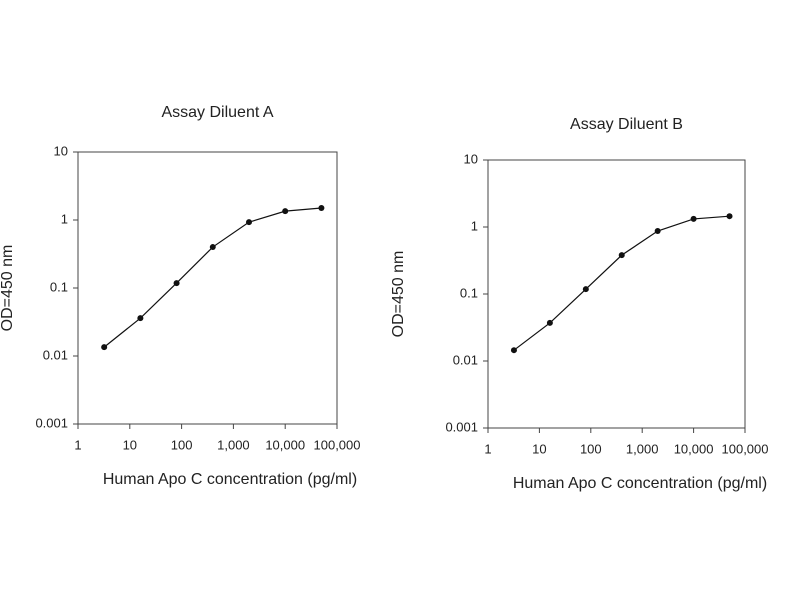 Image resolution: width=800 pixels, height=600 pixels. Describe the element at coordinates (626, 124) in the screenshot. I see `chart-title: Assay Diluent B` at that location.